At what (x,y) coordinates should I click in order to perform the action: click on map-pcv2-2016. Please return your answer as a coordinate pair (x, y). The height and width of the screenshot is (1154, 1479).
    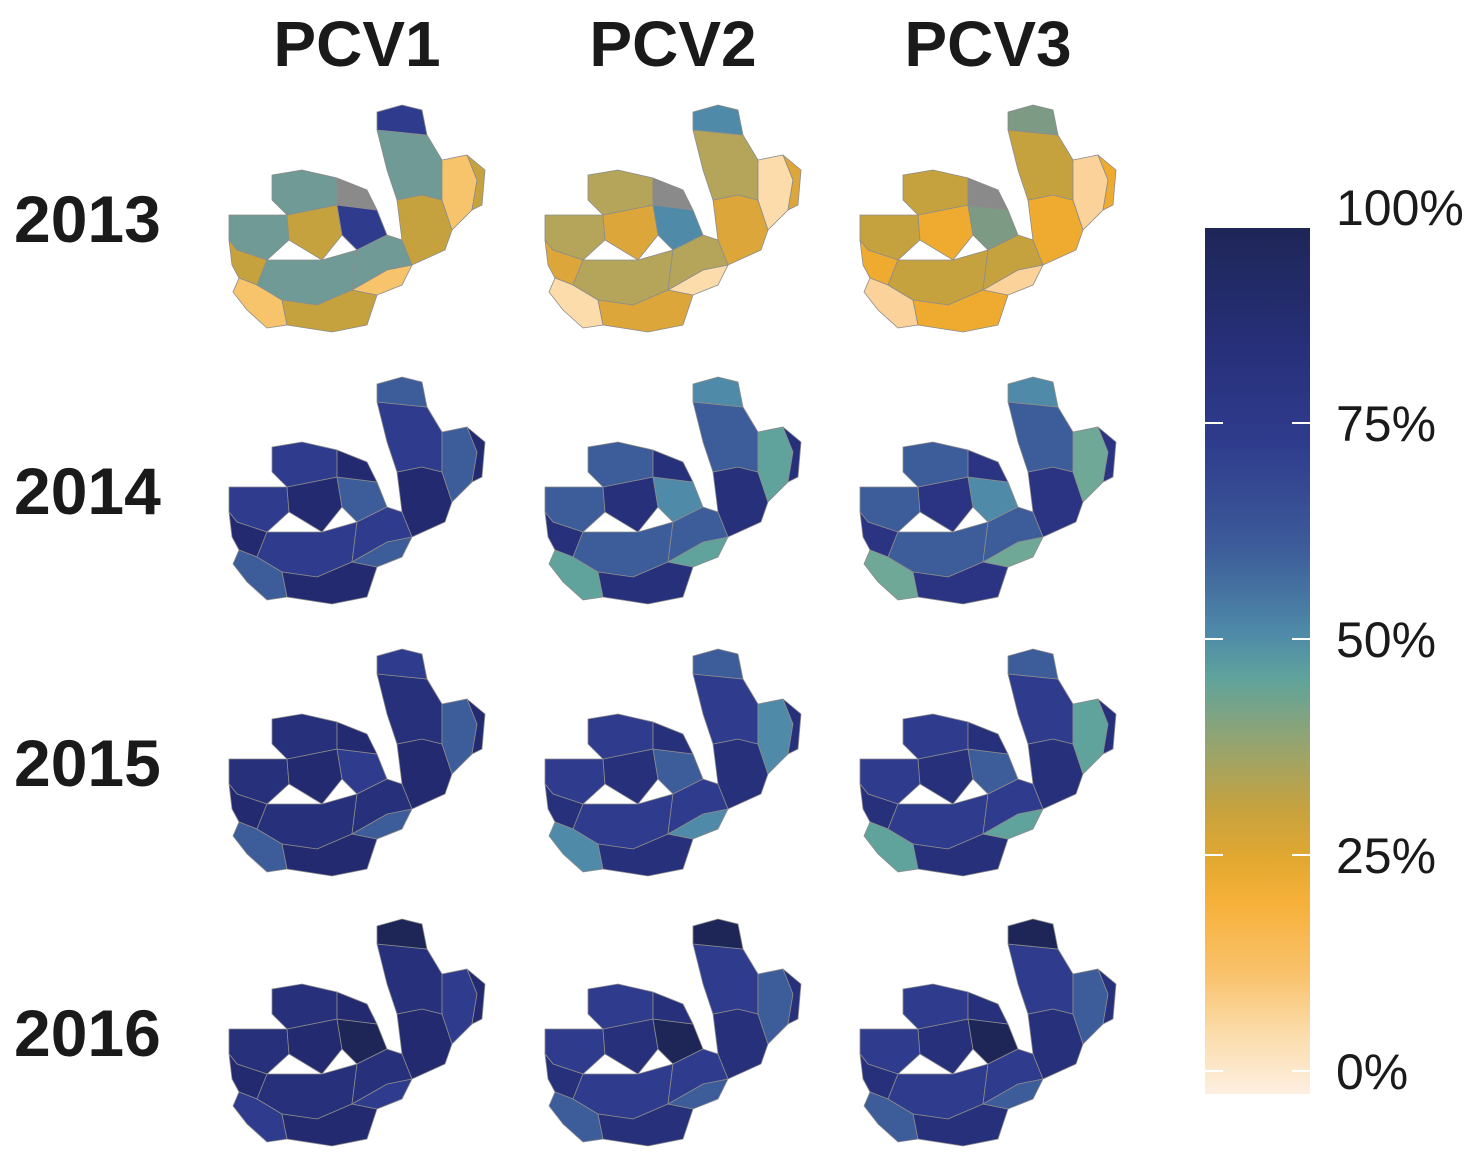
    Looking at the image, I should click on (673, 1034).